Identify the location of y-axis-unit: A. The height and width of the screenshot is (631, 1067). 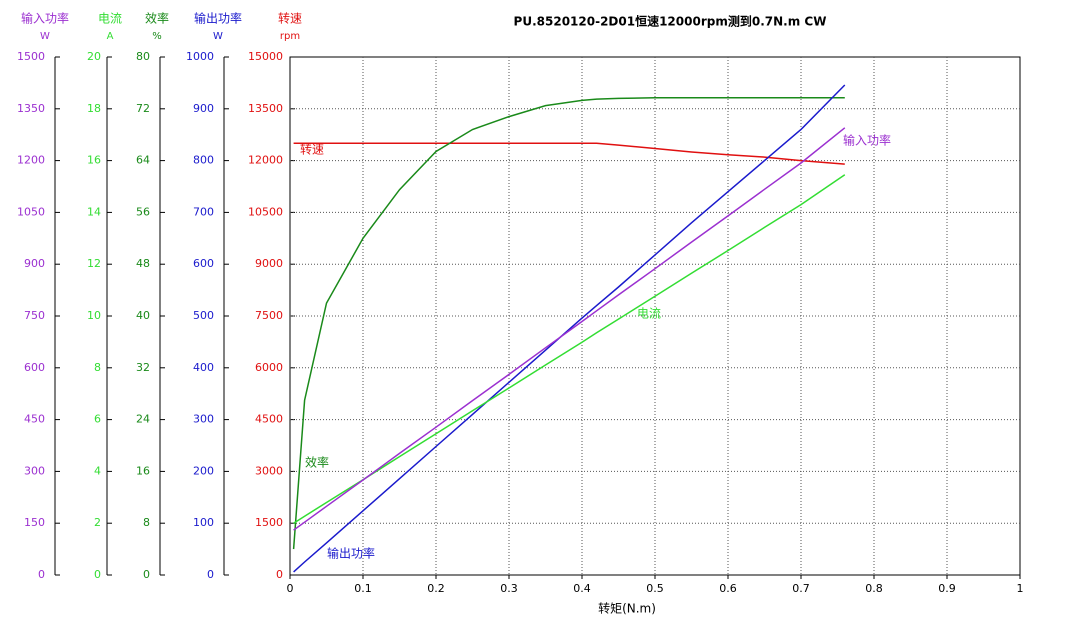
(110, 36).